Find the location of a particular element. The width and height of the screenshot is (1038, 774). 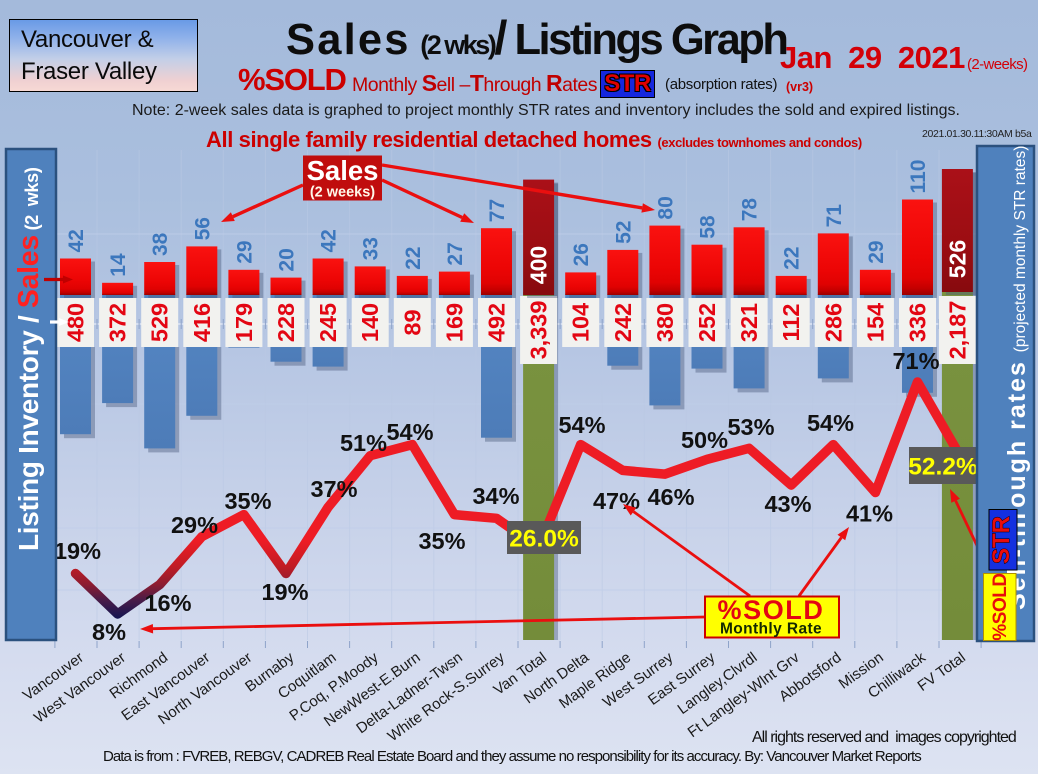

svg-text: 52.2% is located at coordinates (943, 467).